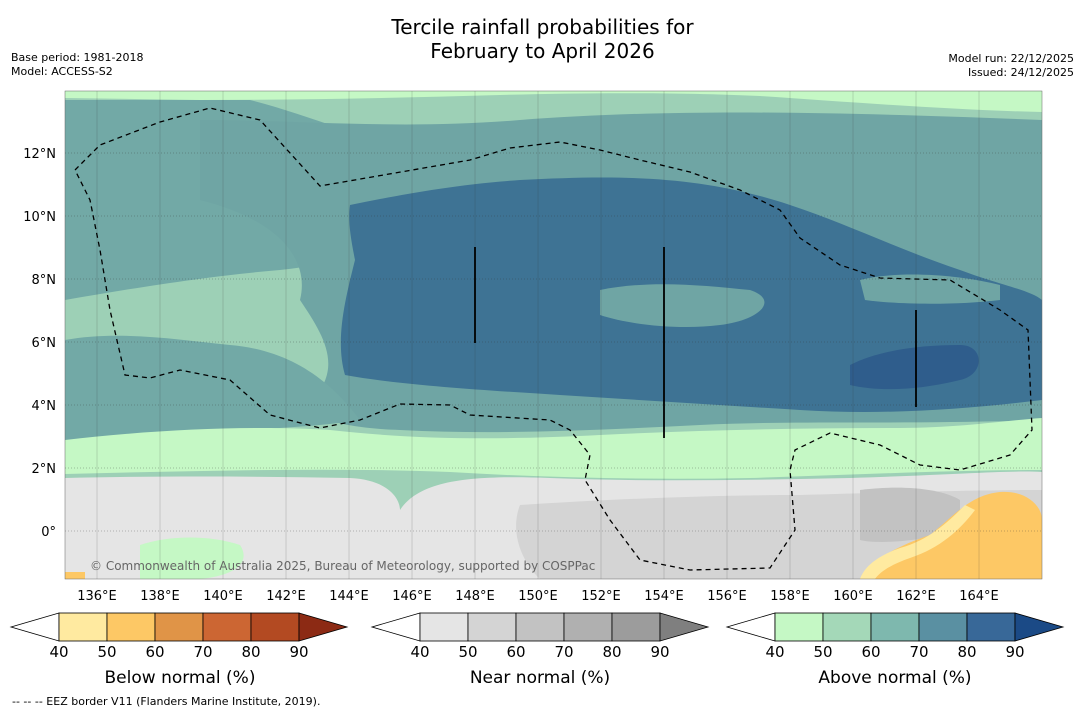 The width and height of the screenshot is (1085, 713). What do you see at coordinates (919, 652) in the screenshot?
I see `above-normal-tick-label: 70` at bounding box center [919, 652].